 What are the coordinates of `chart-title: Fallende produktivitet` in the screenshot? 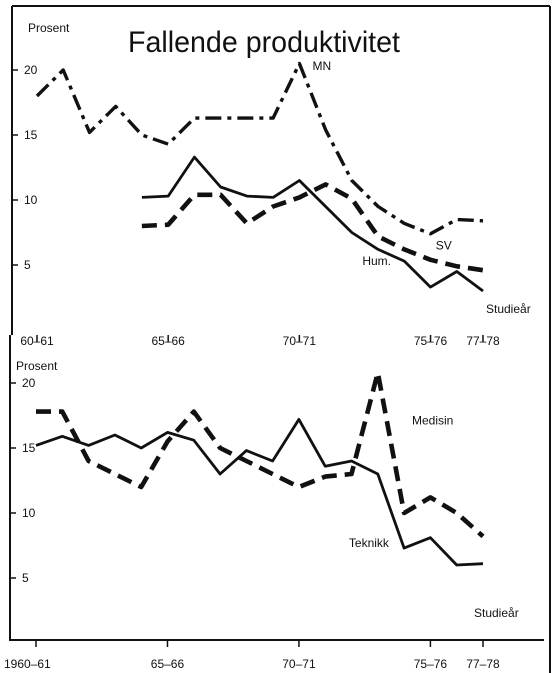 It's located at (264, 42).